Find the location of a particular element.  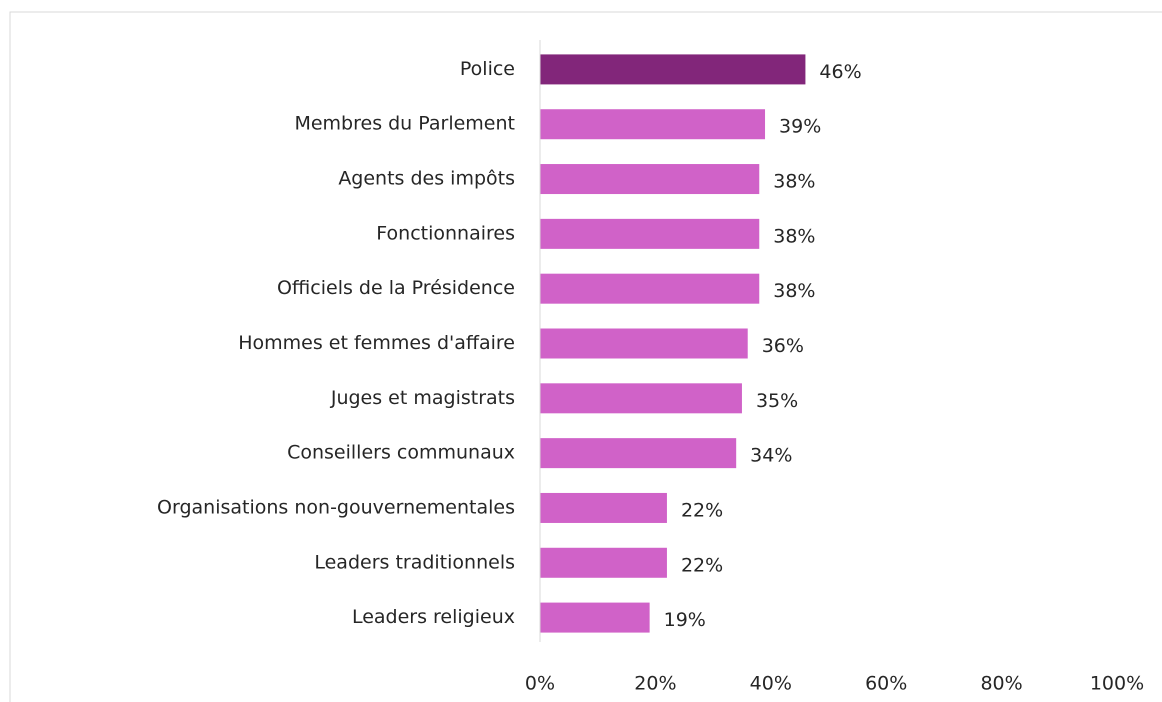

x-tick-label: 0% is located at coordinates (540, 684).